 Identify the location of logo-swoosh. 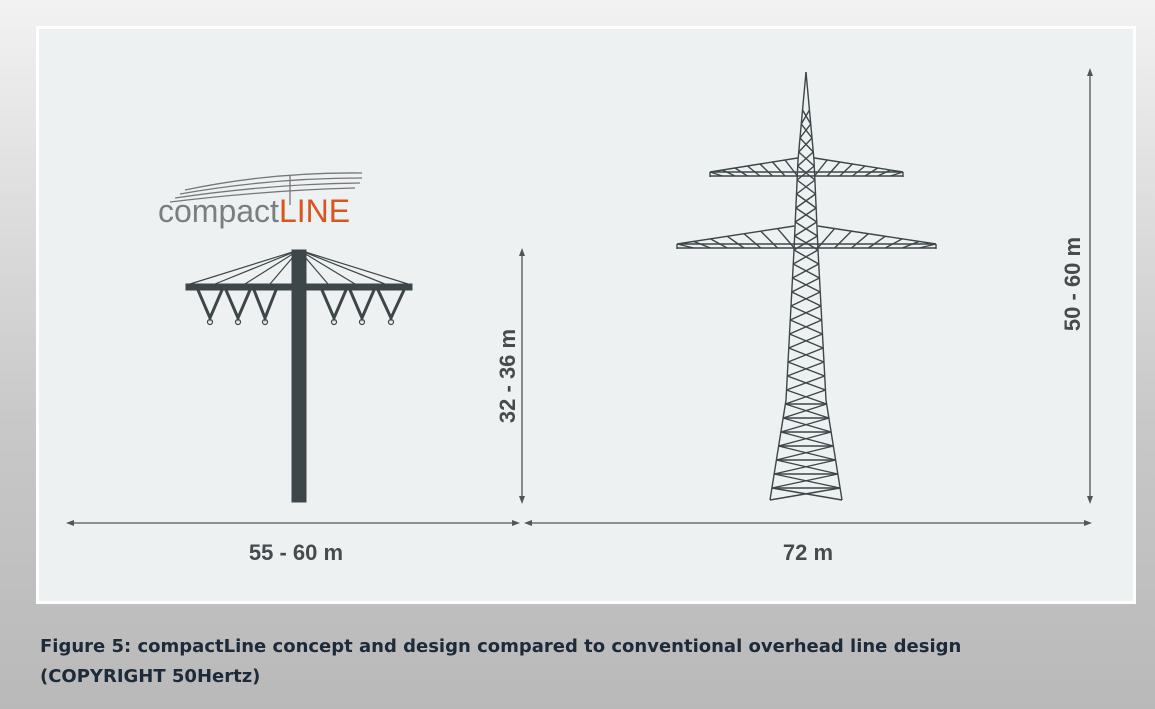
(266, 188).